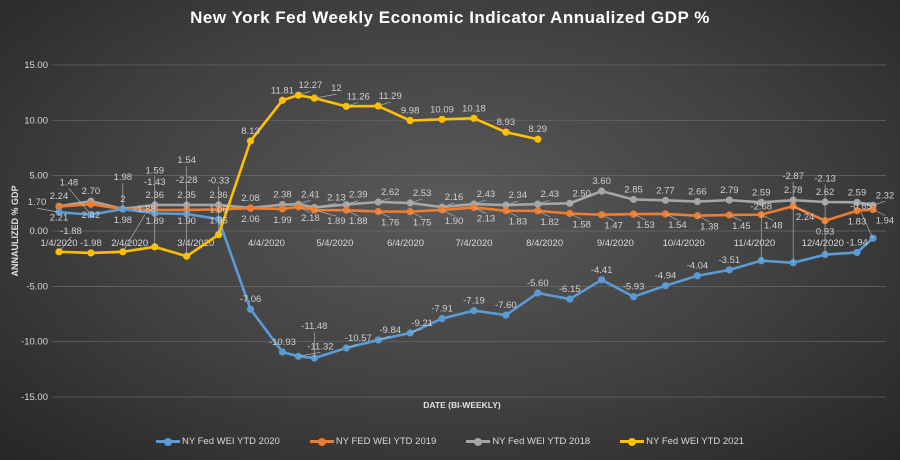 The height and width of the screenshot is (460, 900). What do you see at coordinates (761, 192) in the screenshot?
I see `data-label: 2.59` at bounding box center [761, 192].